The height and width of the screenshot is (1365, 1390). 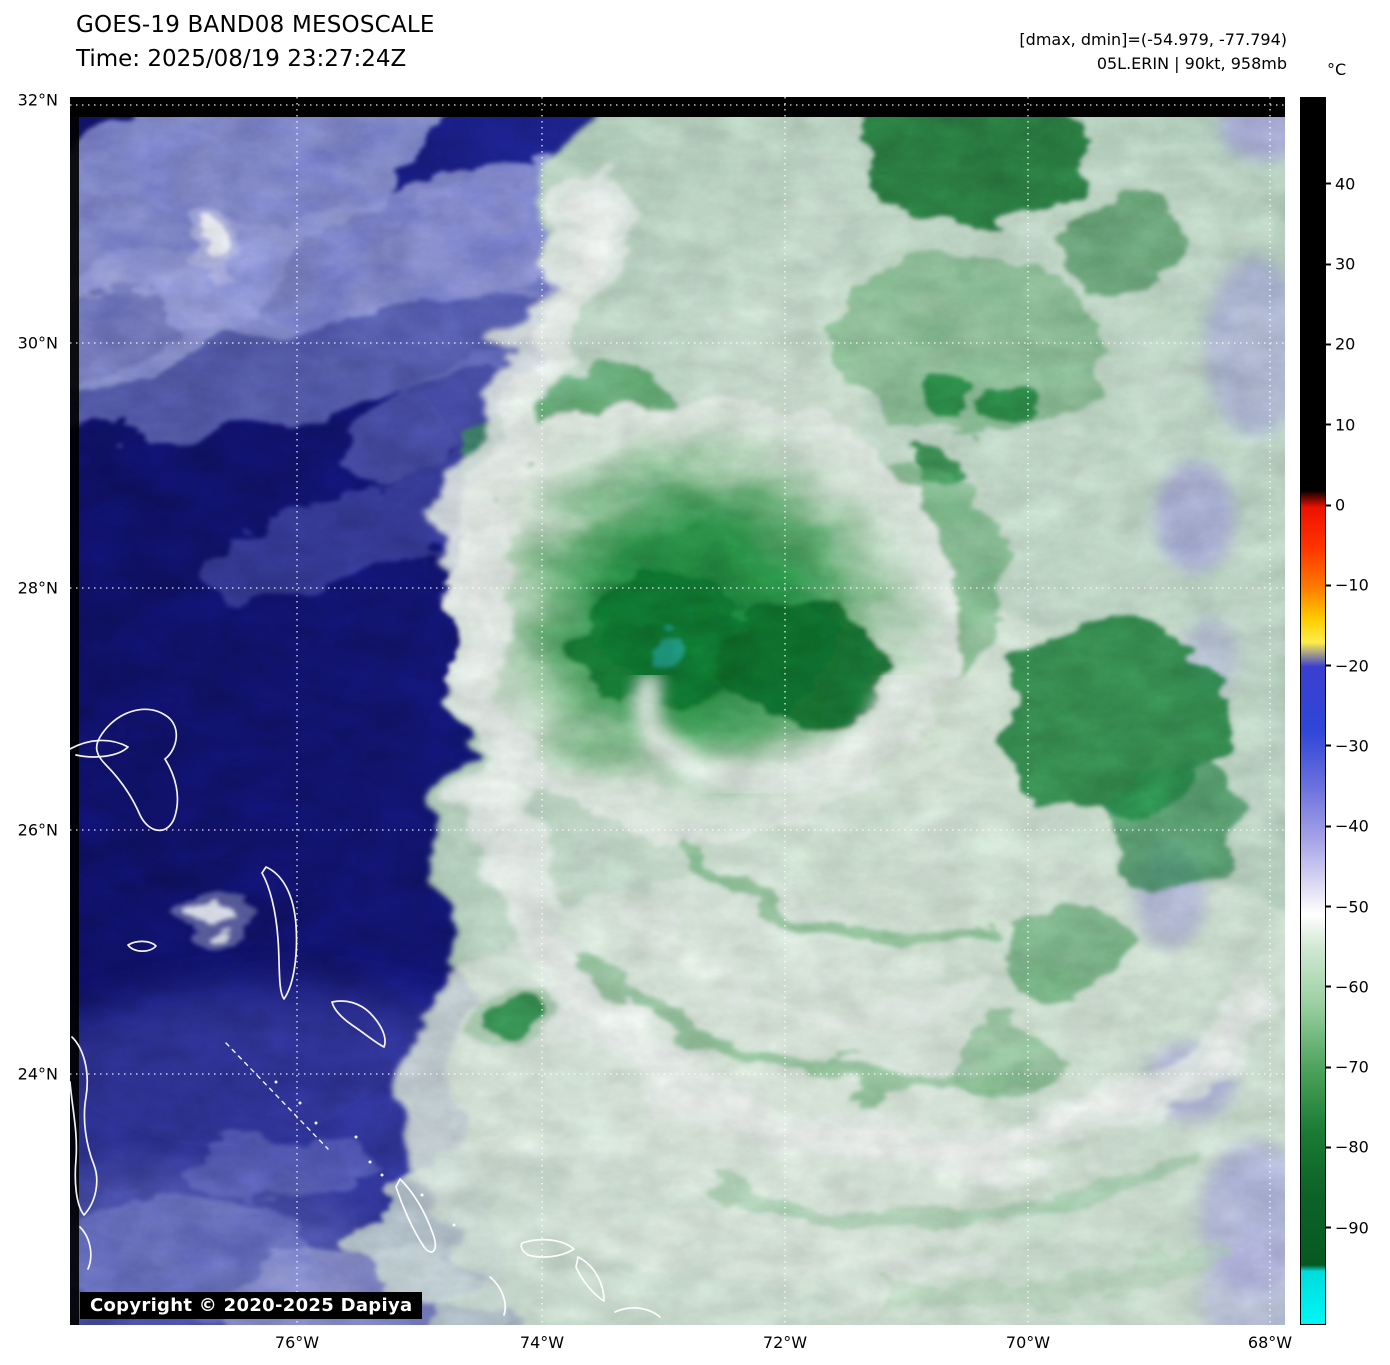 I want to click on coastline-crooked-island, so click(x=547, y=1248).